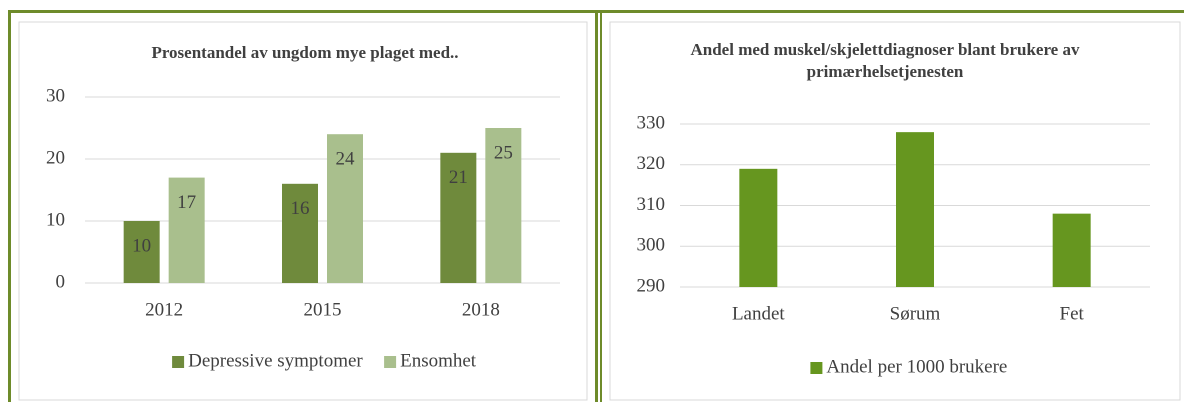  I want to click on chart-title: Prosentandel av ungdom mye plaget med.., so click(305, 52).